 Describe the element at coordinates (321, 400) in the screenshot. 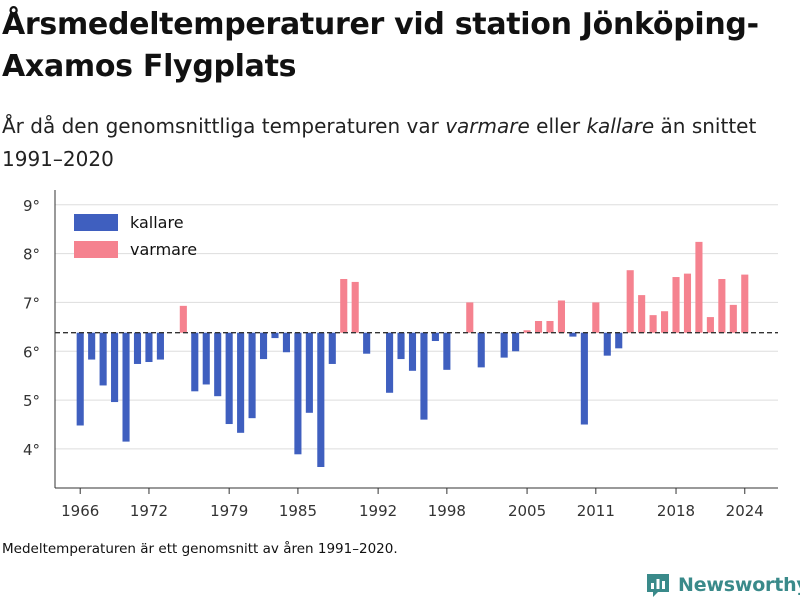

I see `bar-1987` at that location.